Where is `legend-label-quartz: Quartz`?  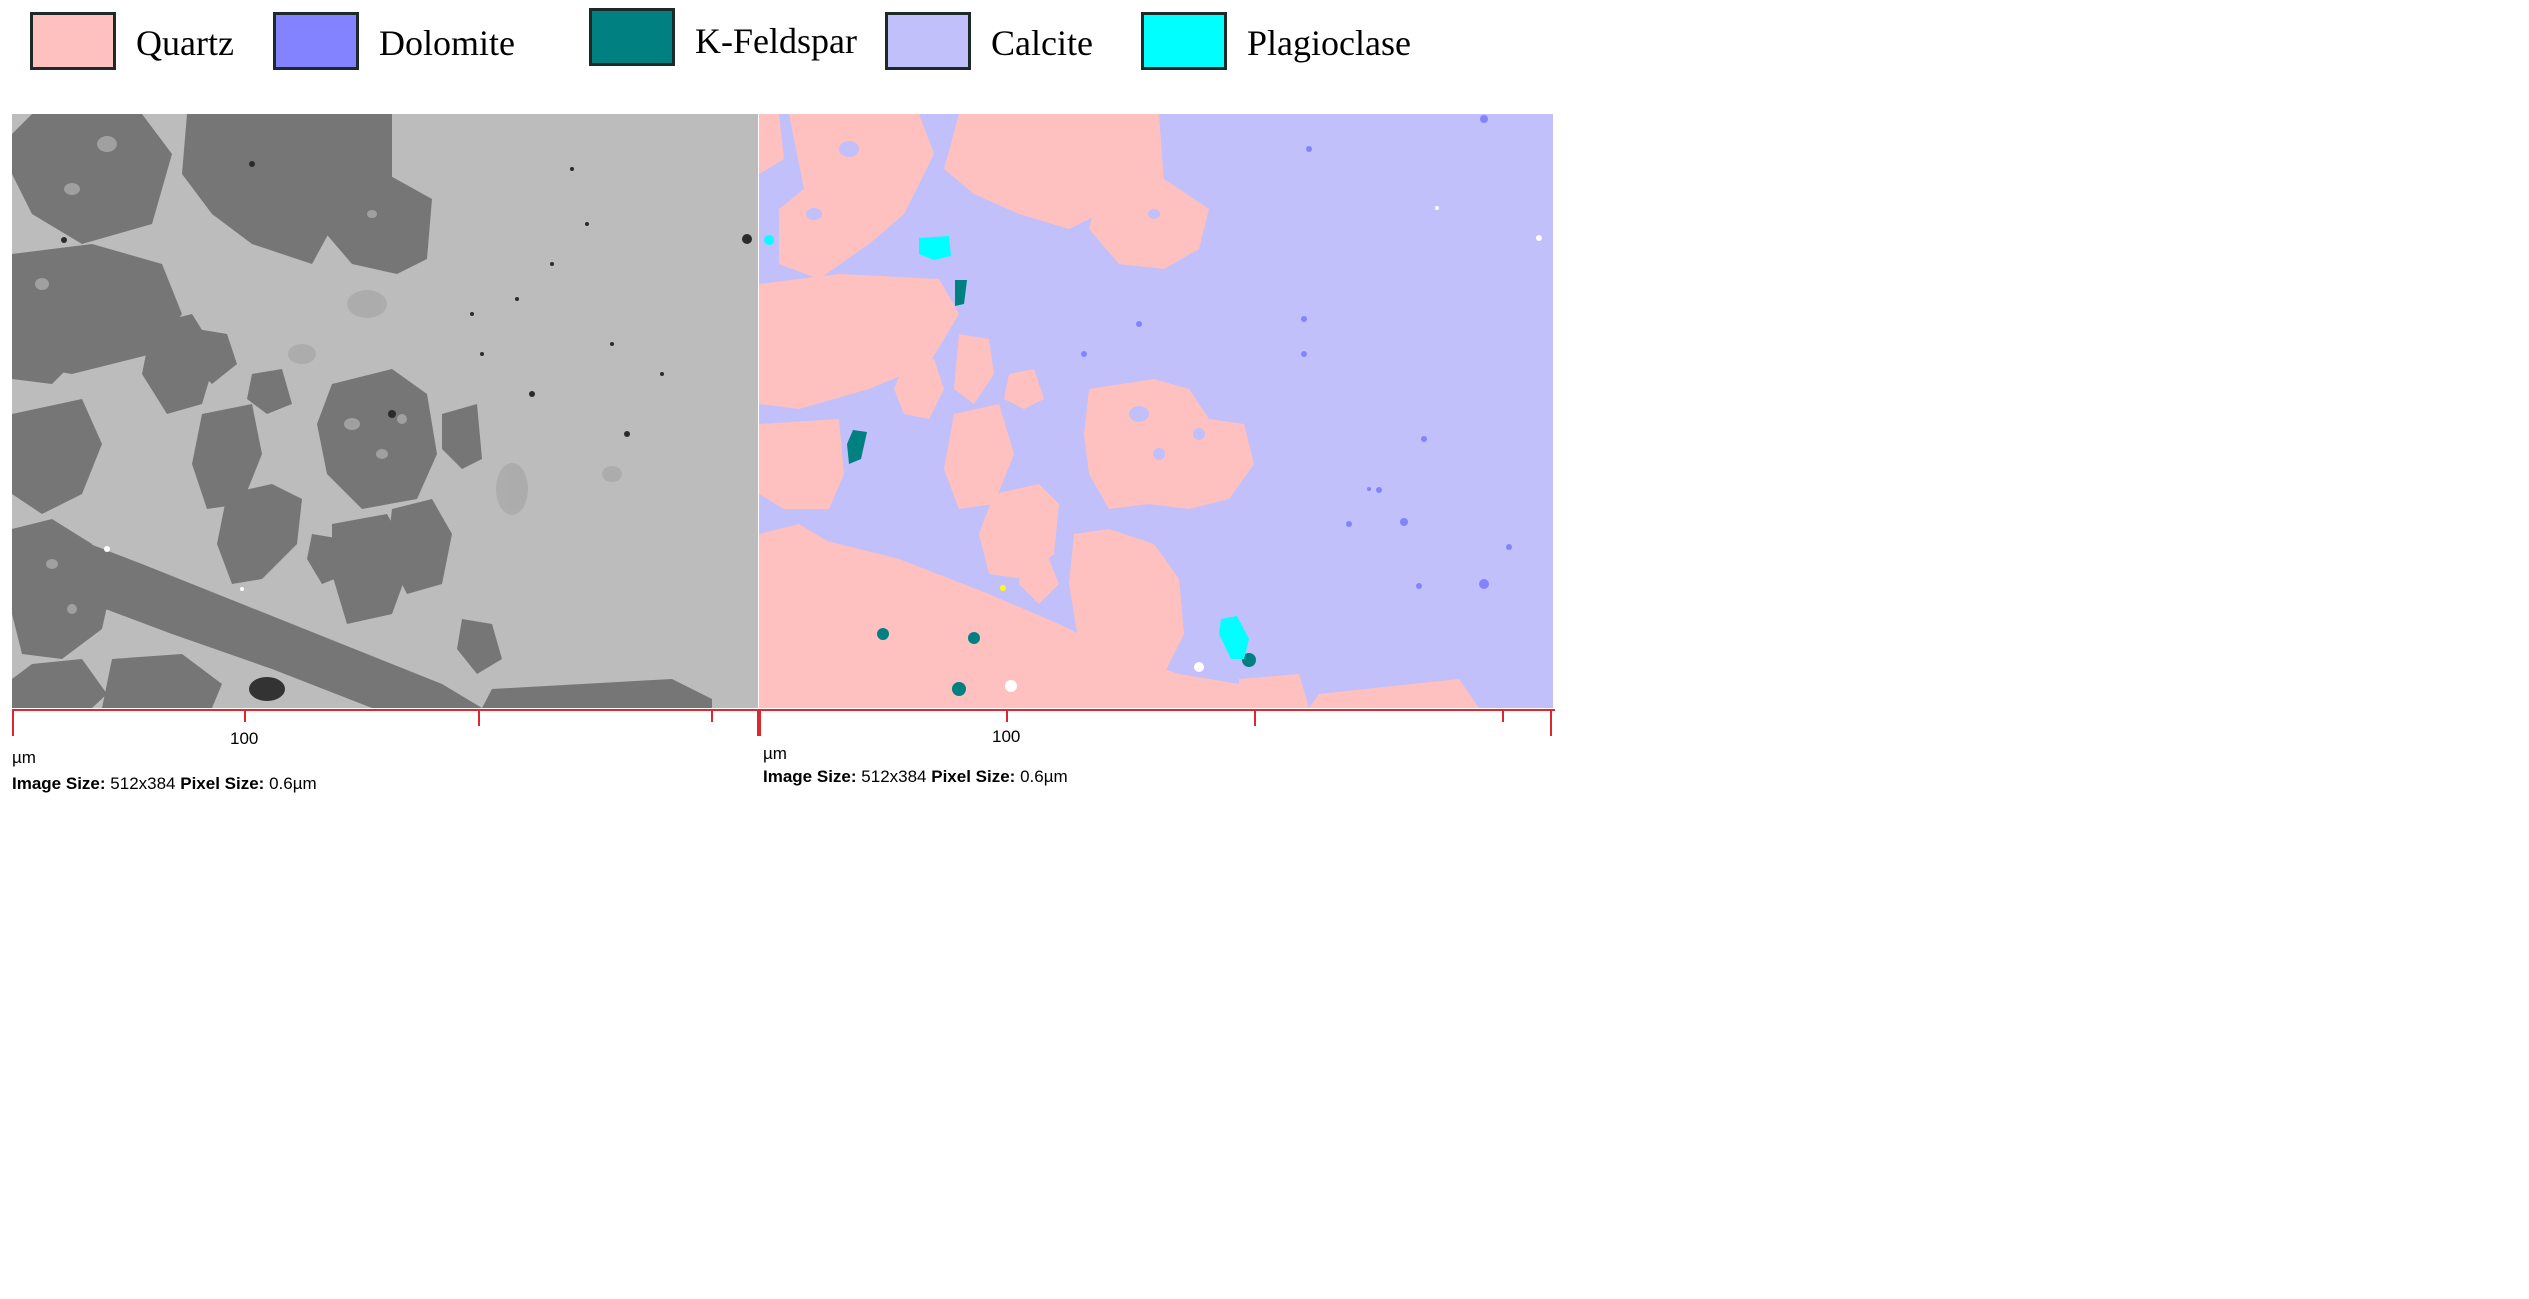
legend-label-quartz: Quartz is located at coordinates (185, 43).